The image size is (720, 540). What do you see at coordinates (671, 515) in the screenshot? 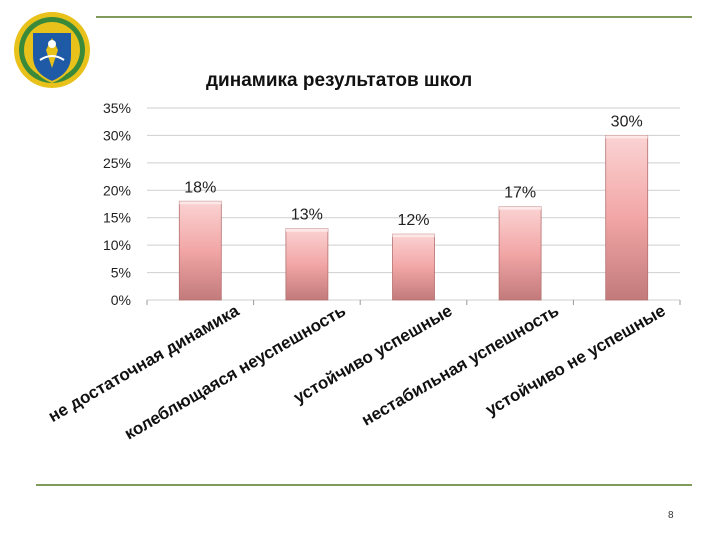
I see `page-number: 8` at bounding box center [671, 515].